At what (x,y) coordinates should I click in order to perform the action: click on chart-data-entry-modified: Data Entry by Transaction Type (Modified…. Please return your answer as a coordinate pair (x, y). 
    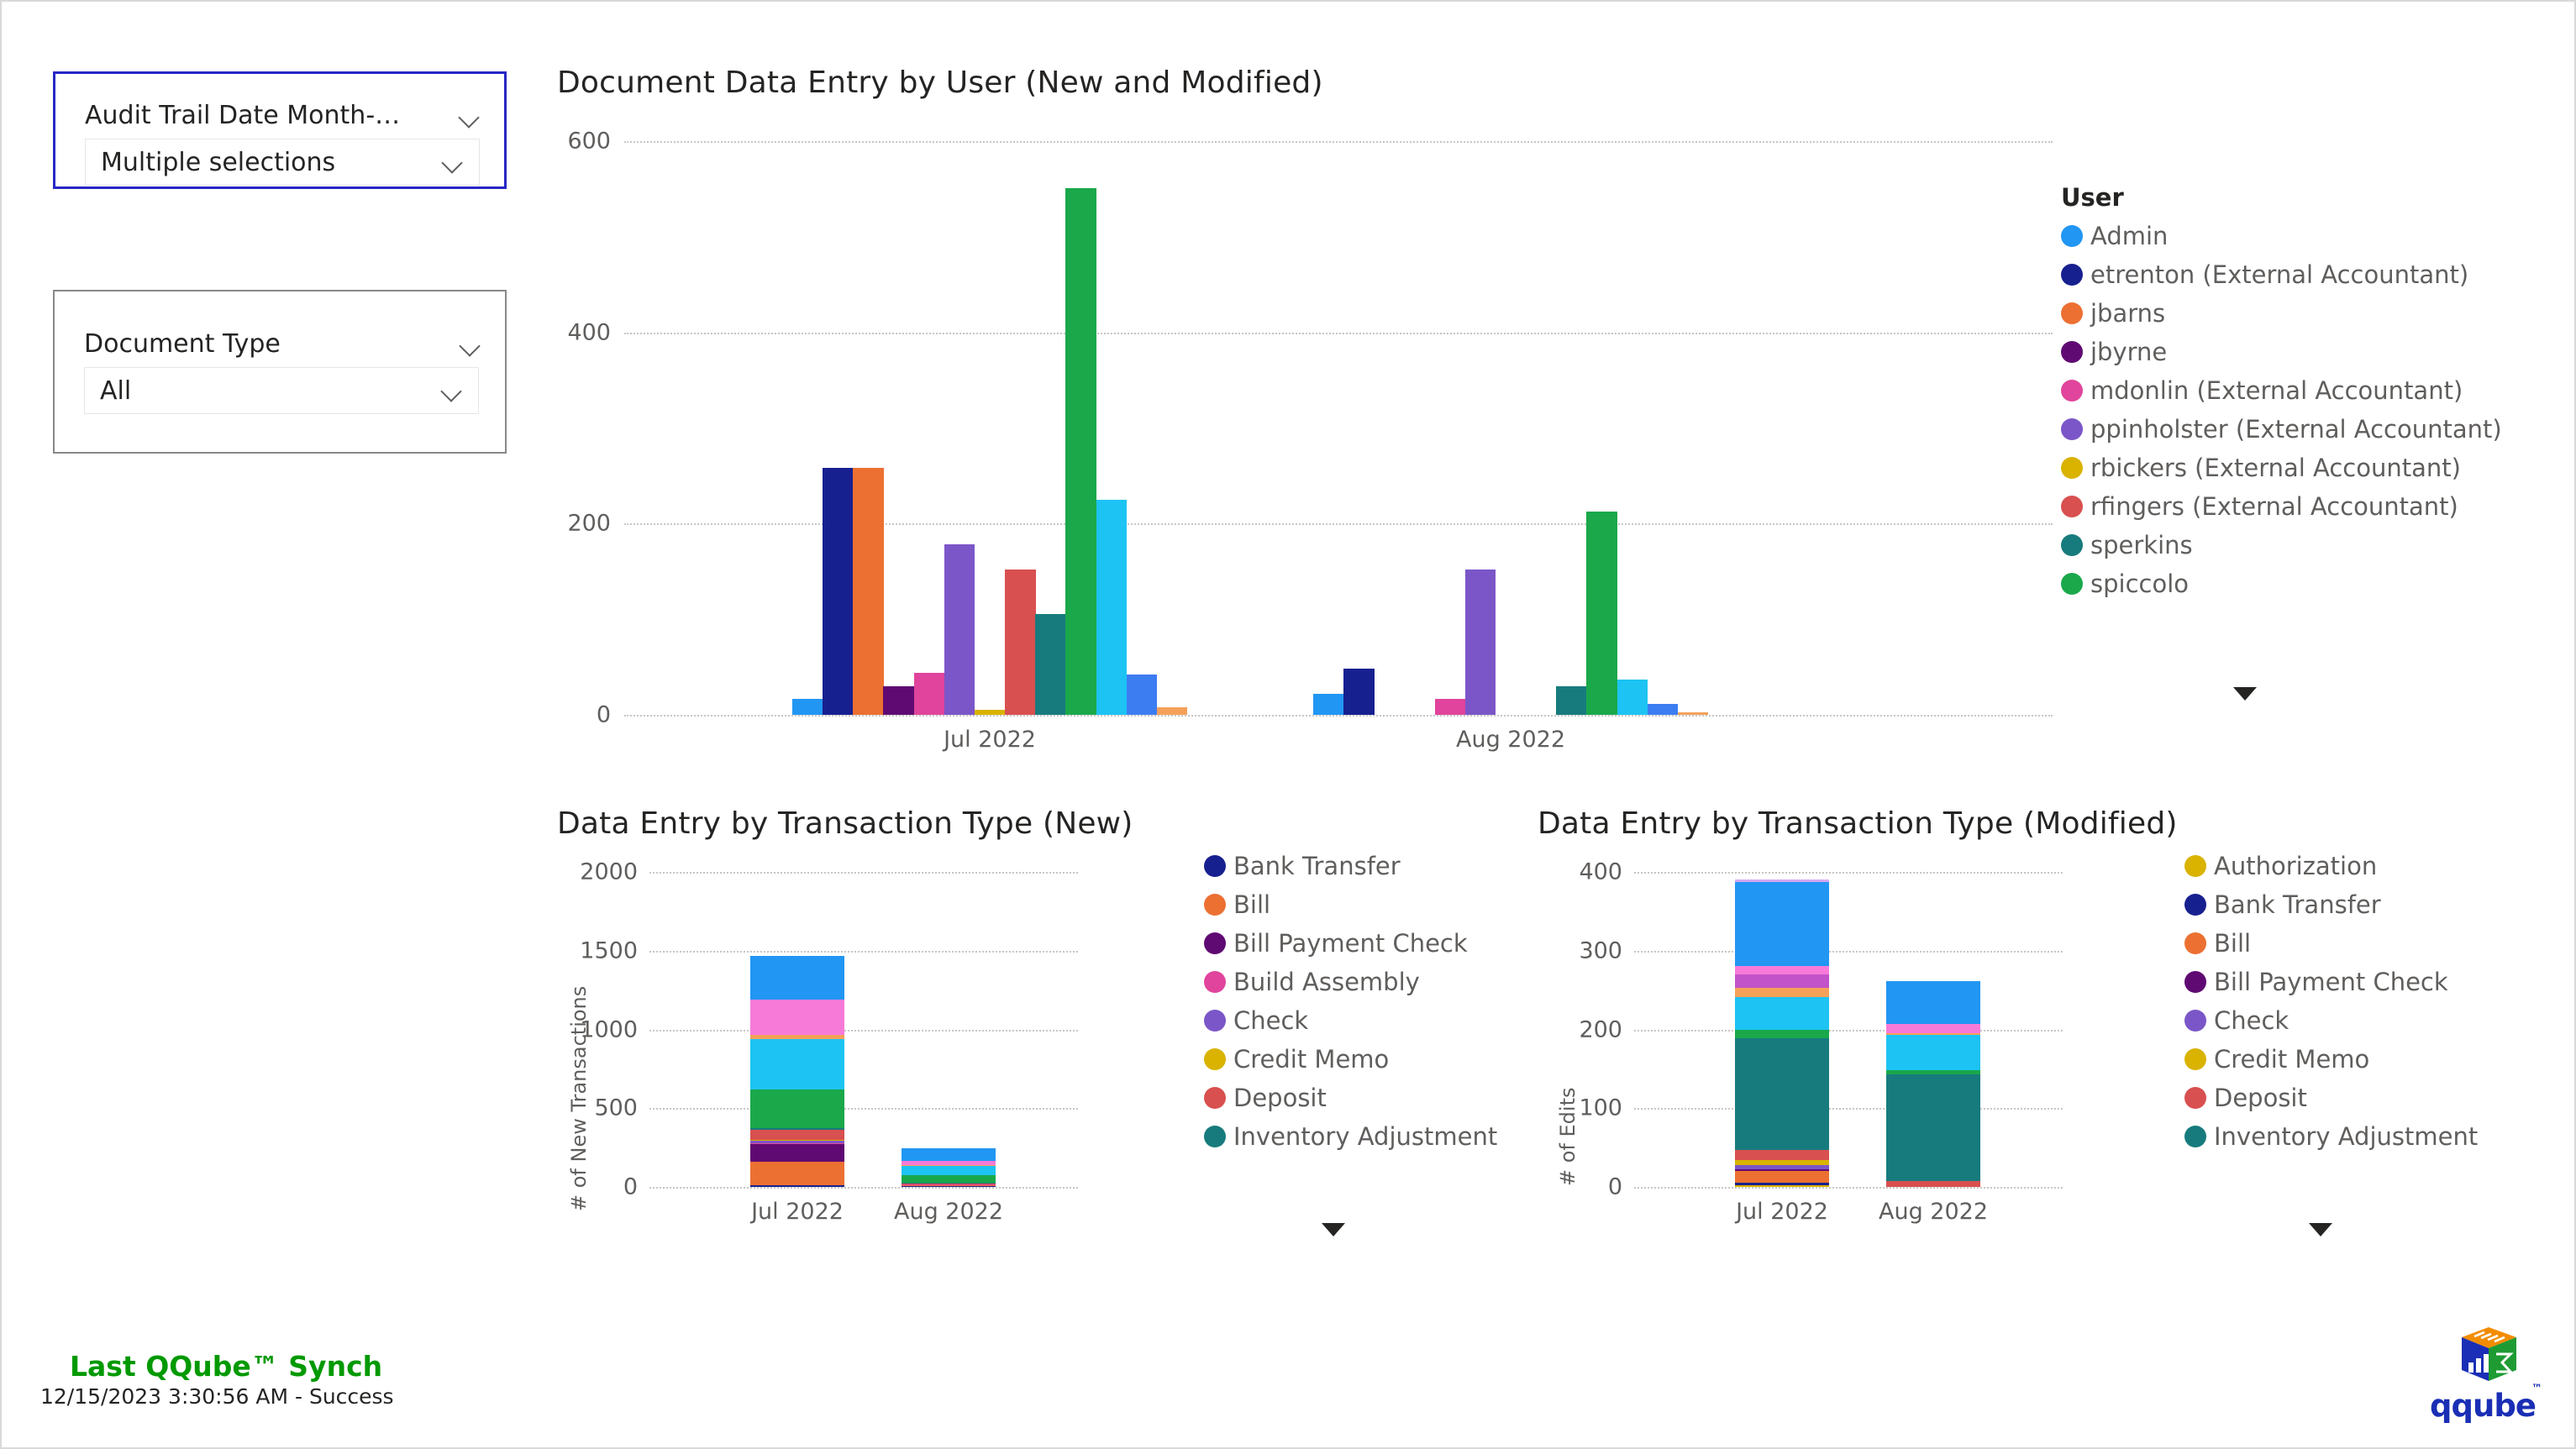
    Looking at the image, I should click on (2033, 1041).